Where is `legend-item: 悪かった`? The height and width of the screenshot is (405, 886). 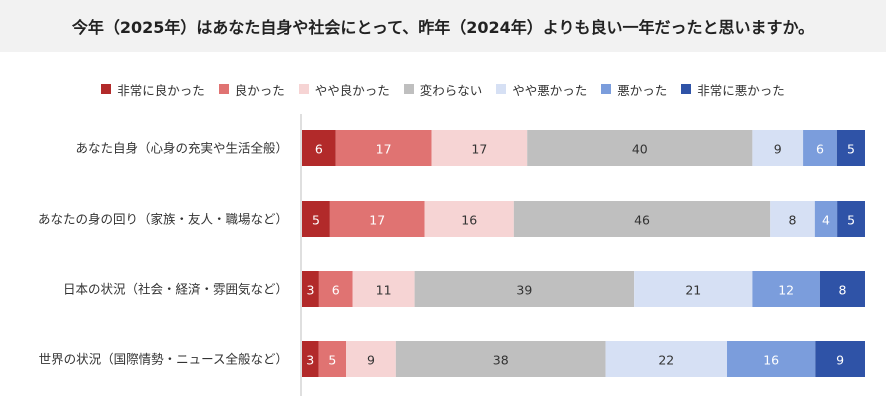
legend-item: 悪かった is located at coordinates (634, 89).